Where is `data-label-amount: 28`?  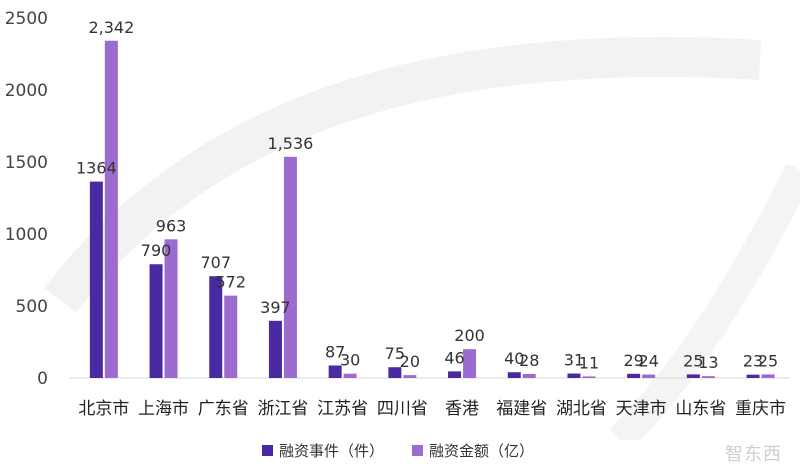
data-label-amount: 28 is located at coordinates (529, 360).